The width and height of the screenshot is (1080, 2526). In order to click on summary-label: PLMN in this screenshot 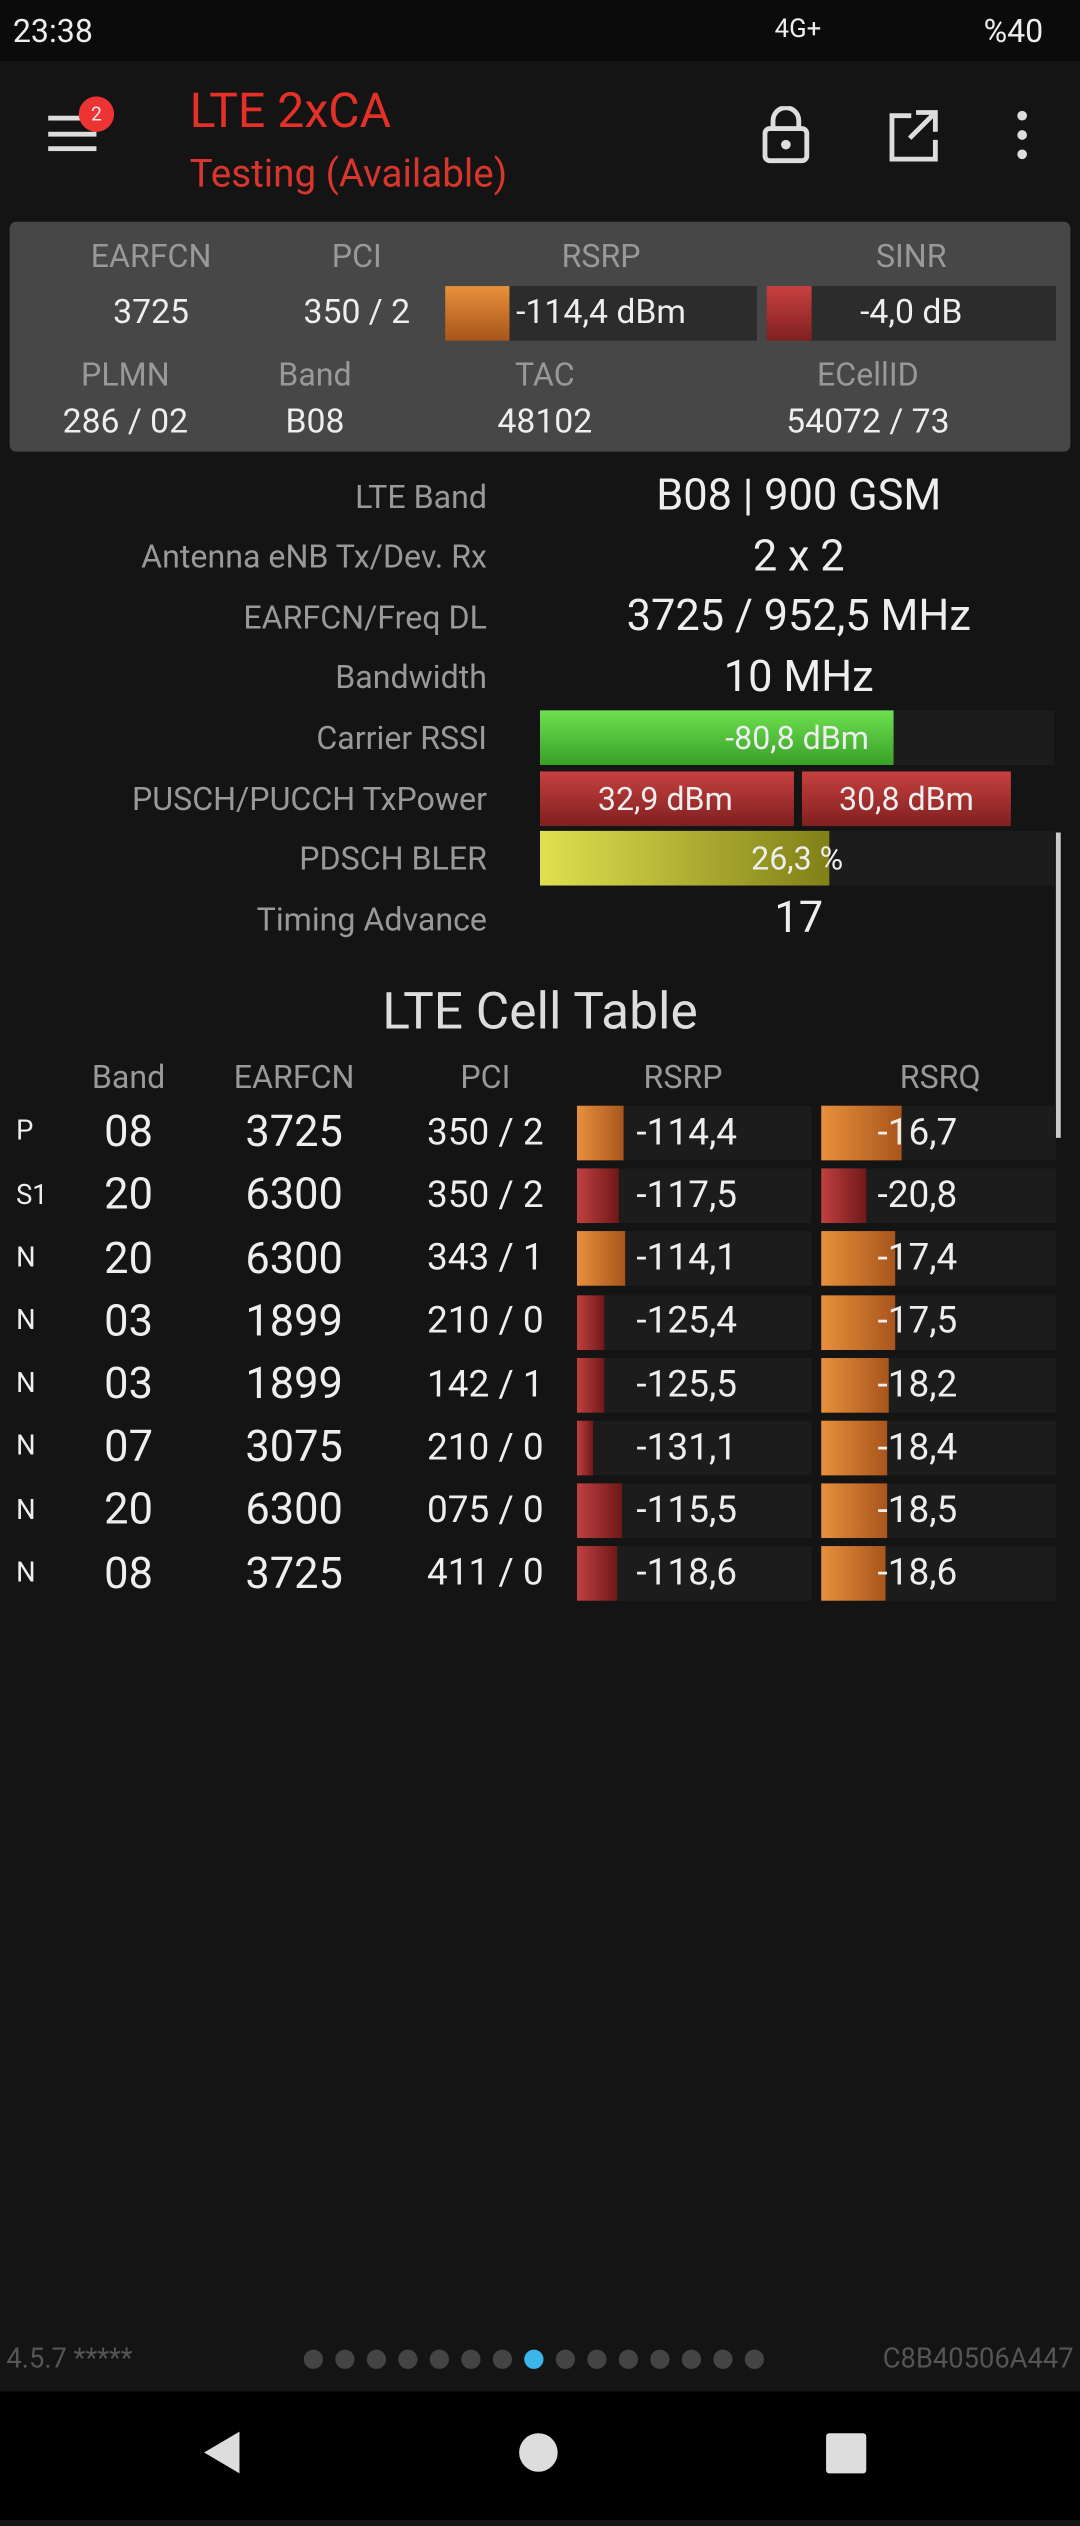, I will do `click(125, 374)`.